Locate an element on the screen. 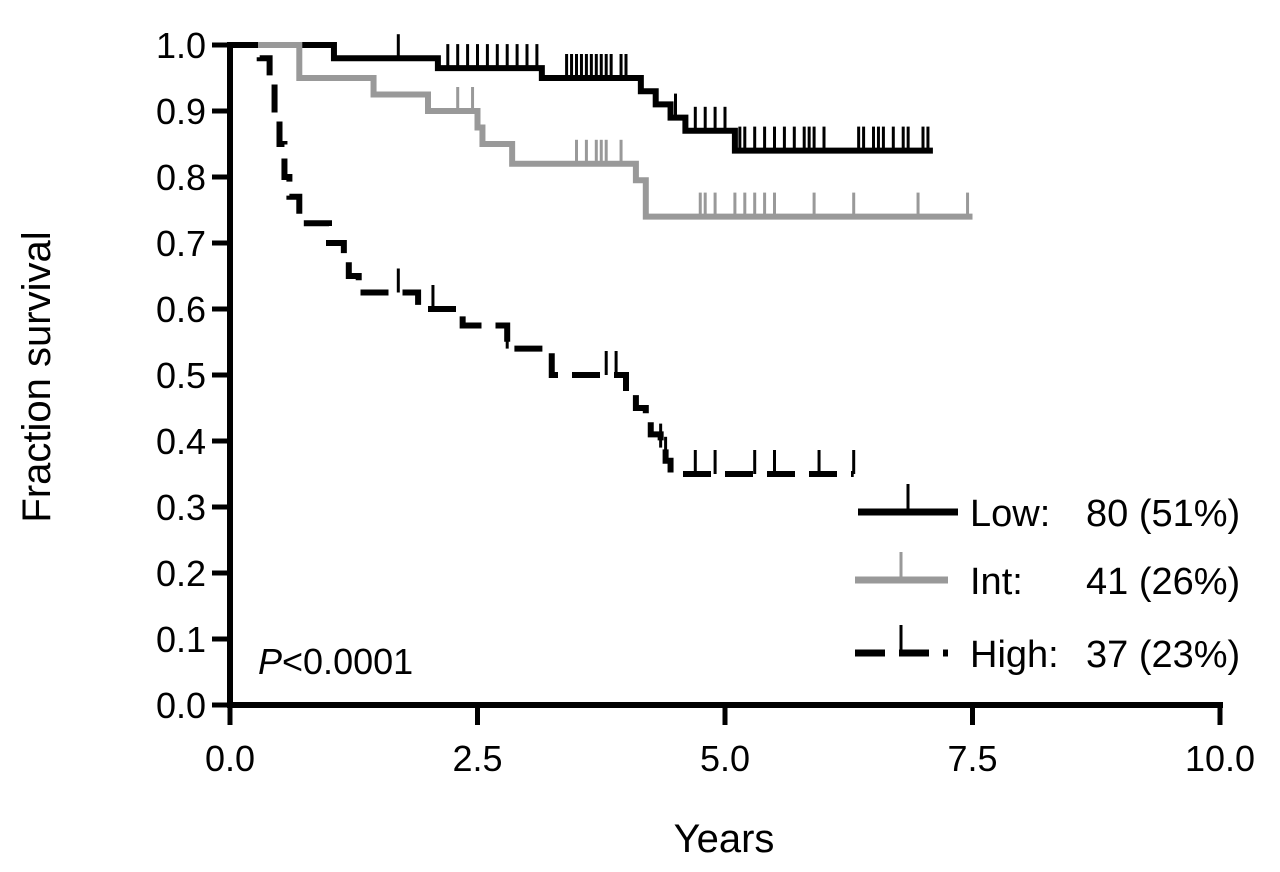  series-low is located at coordinates (581, 94).